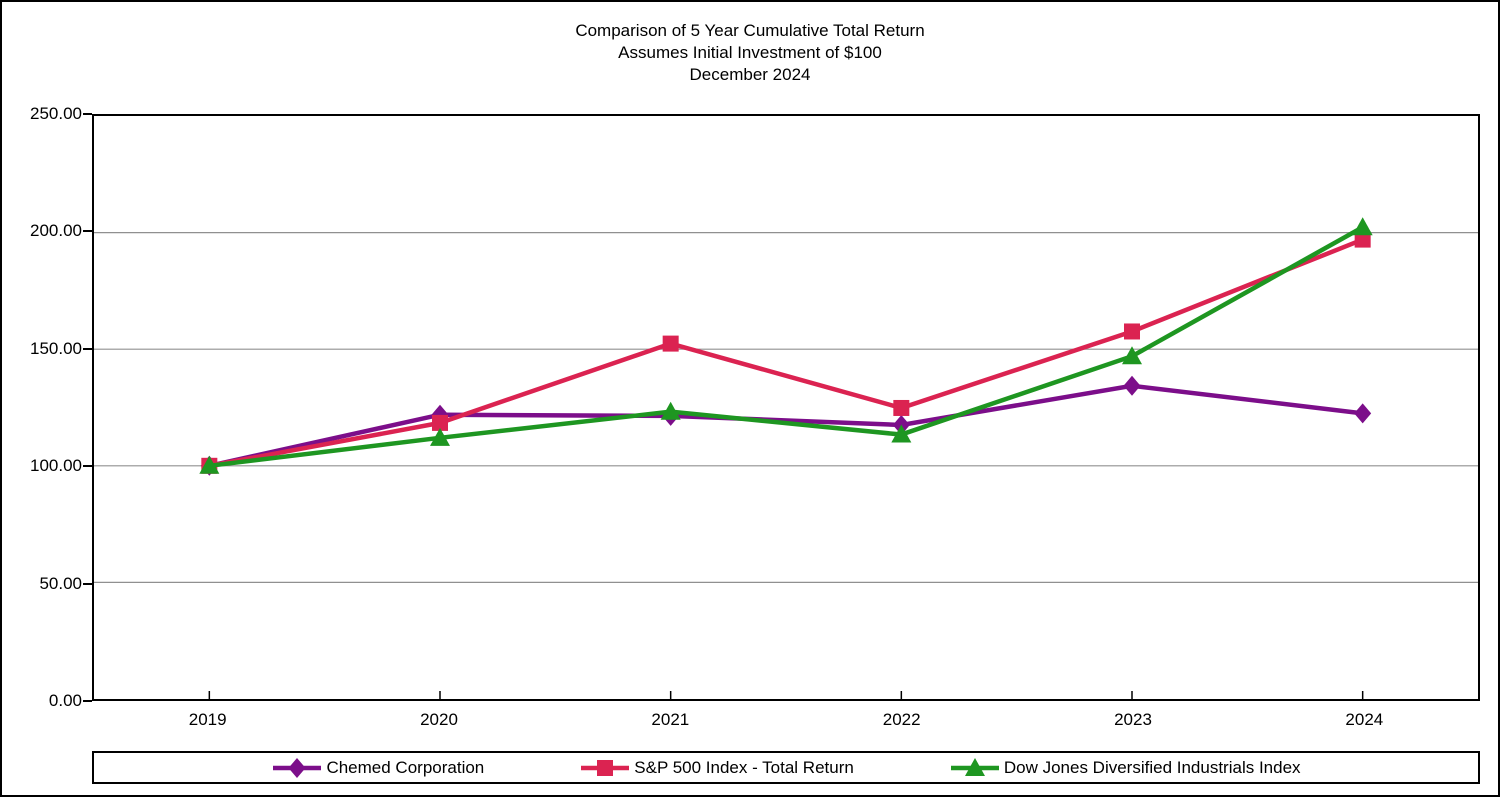  Describe the element at coordinates (56, 231) in the screenshot. I see `y-axis-tick-label: 200.00` at that location.